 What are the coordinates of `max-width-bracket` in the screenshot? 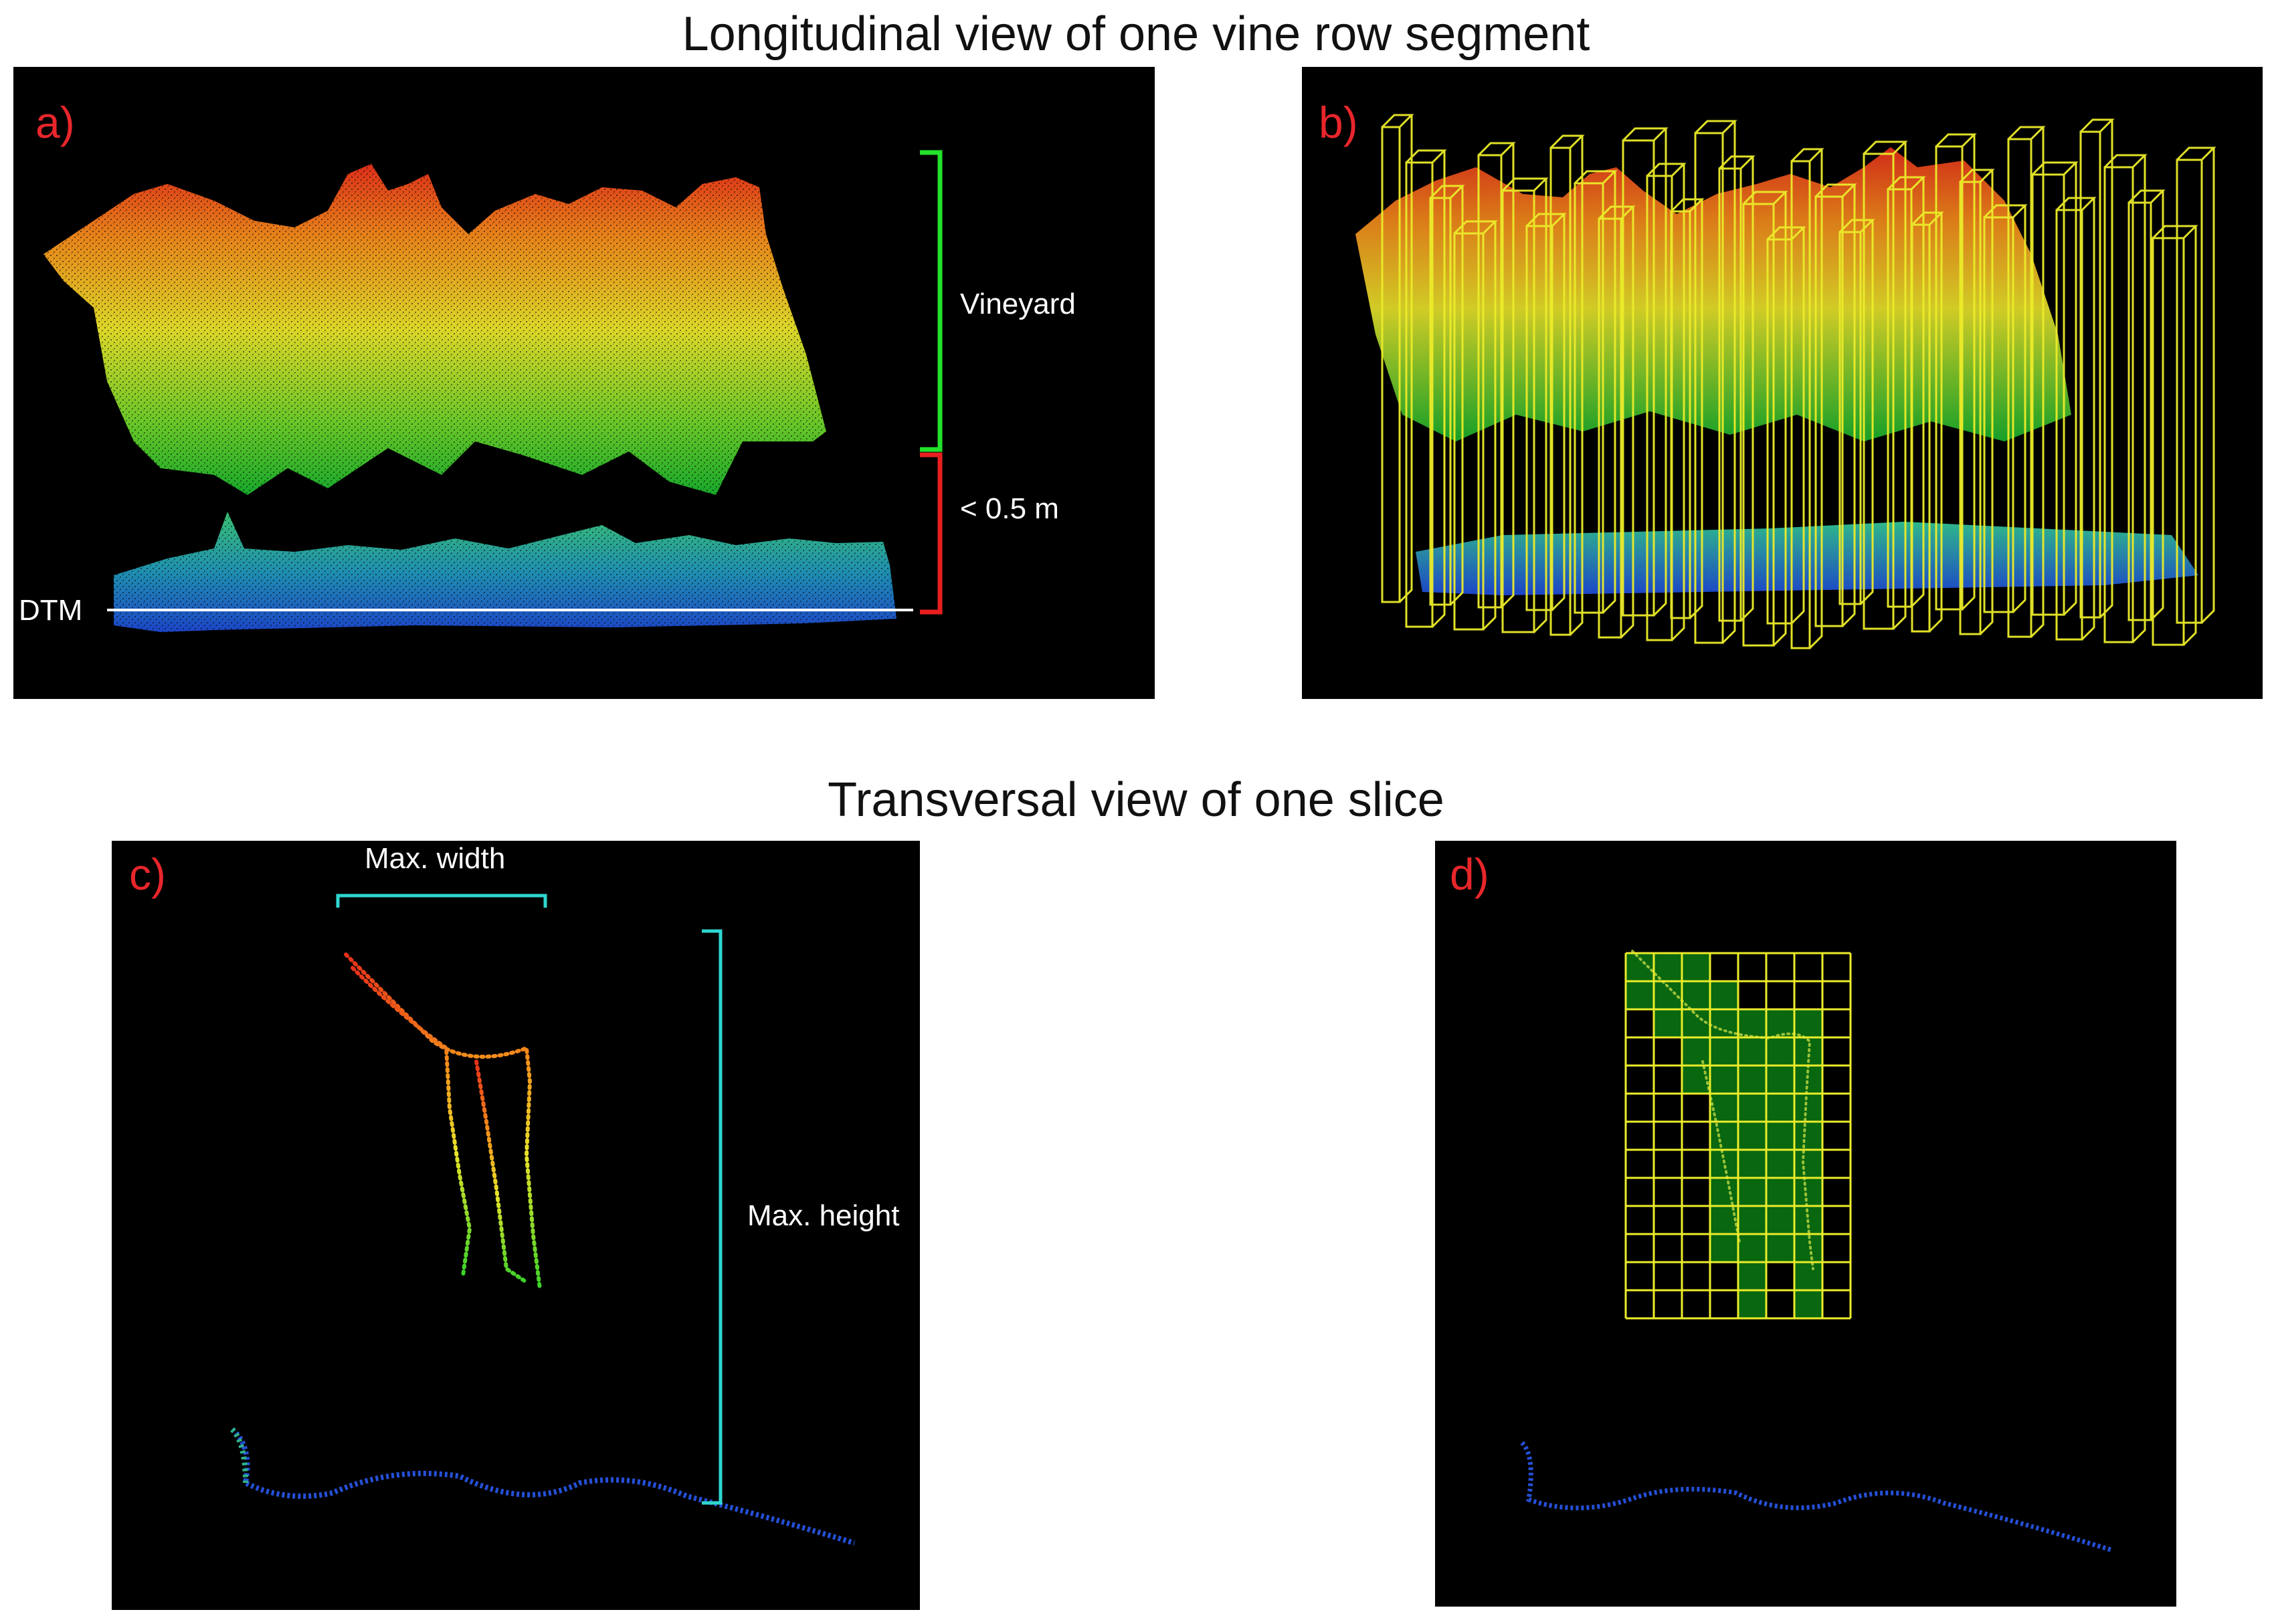 It's located at (441, 901).